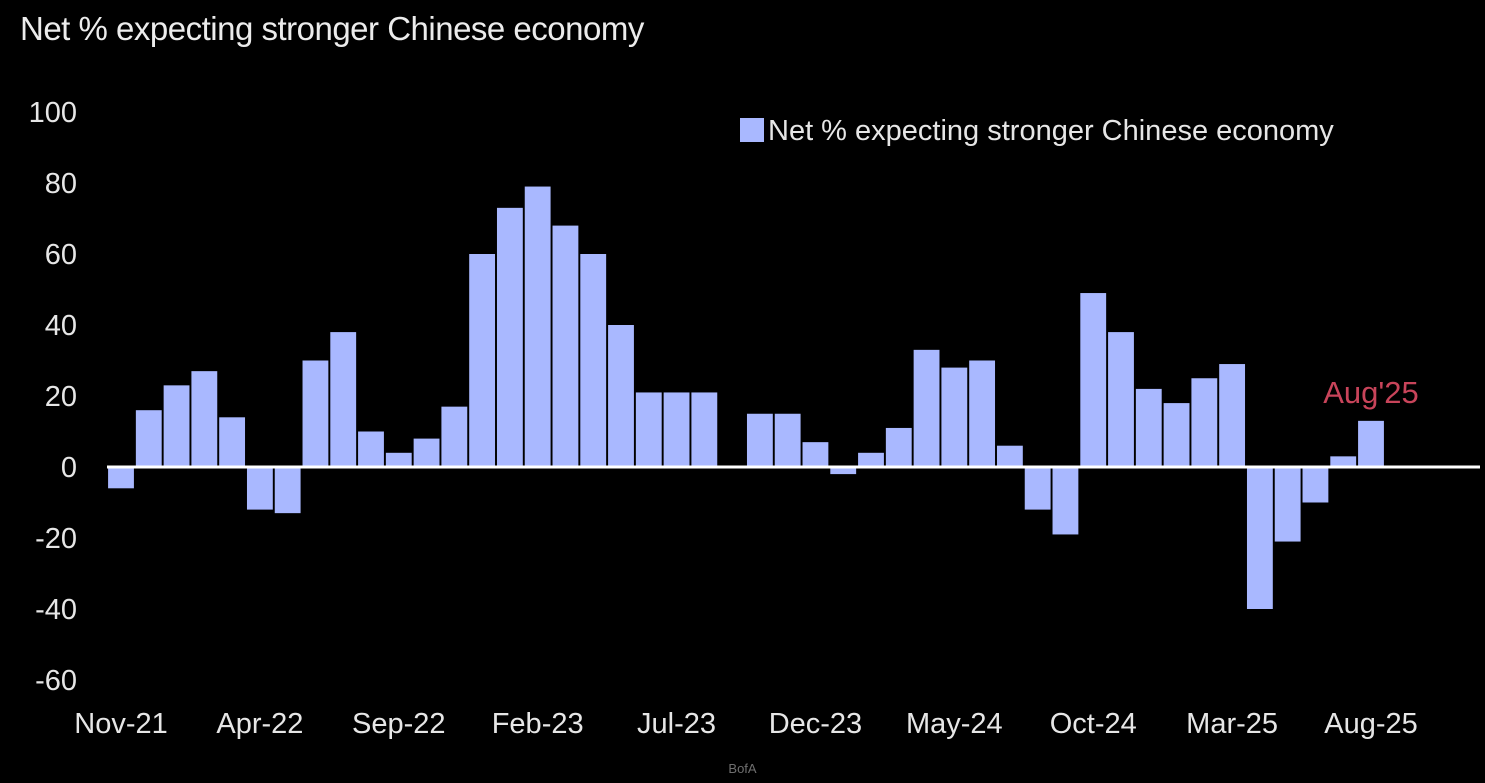  Describe the element at coordinates (56, 681) in the screenshot. I see `y-tick-label: -60` at that location.